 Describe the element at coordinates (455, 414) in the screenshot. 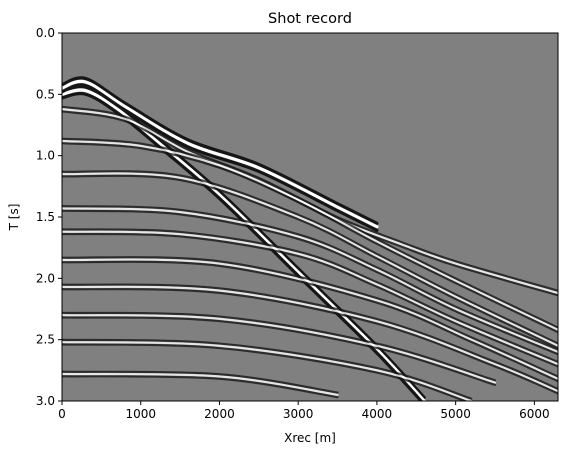

I see `x-tick-label-5000: 5000` at that location.